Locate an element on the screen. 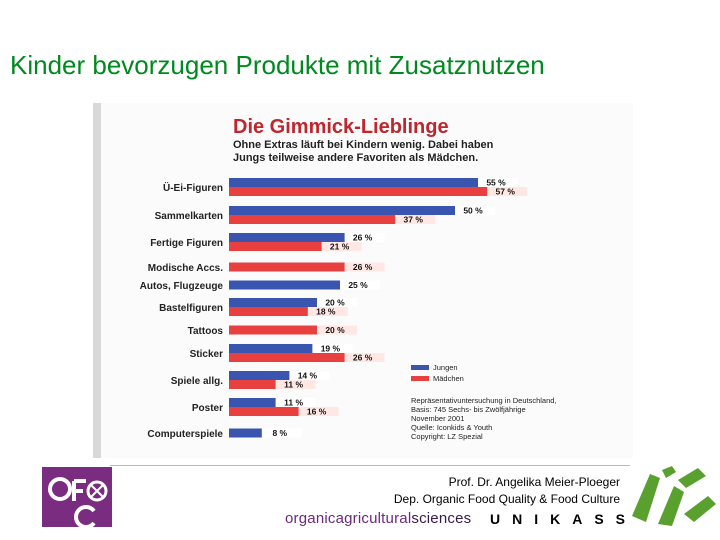  category-label: Poster is located at coordinates (207, 408).